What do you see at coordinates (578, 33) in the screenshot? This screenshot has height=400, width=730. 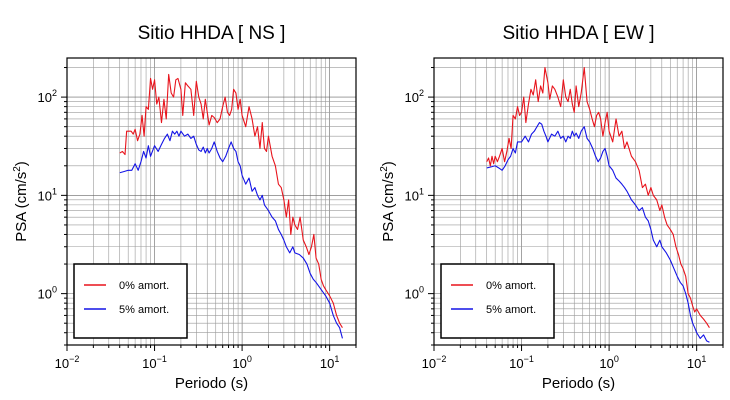 I see `chart-title: Sitio HHDA [ EW ]` at bounding box center [578, 33].